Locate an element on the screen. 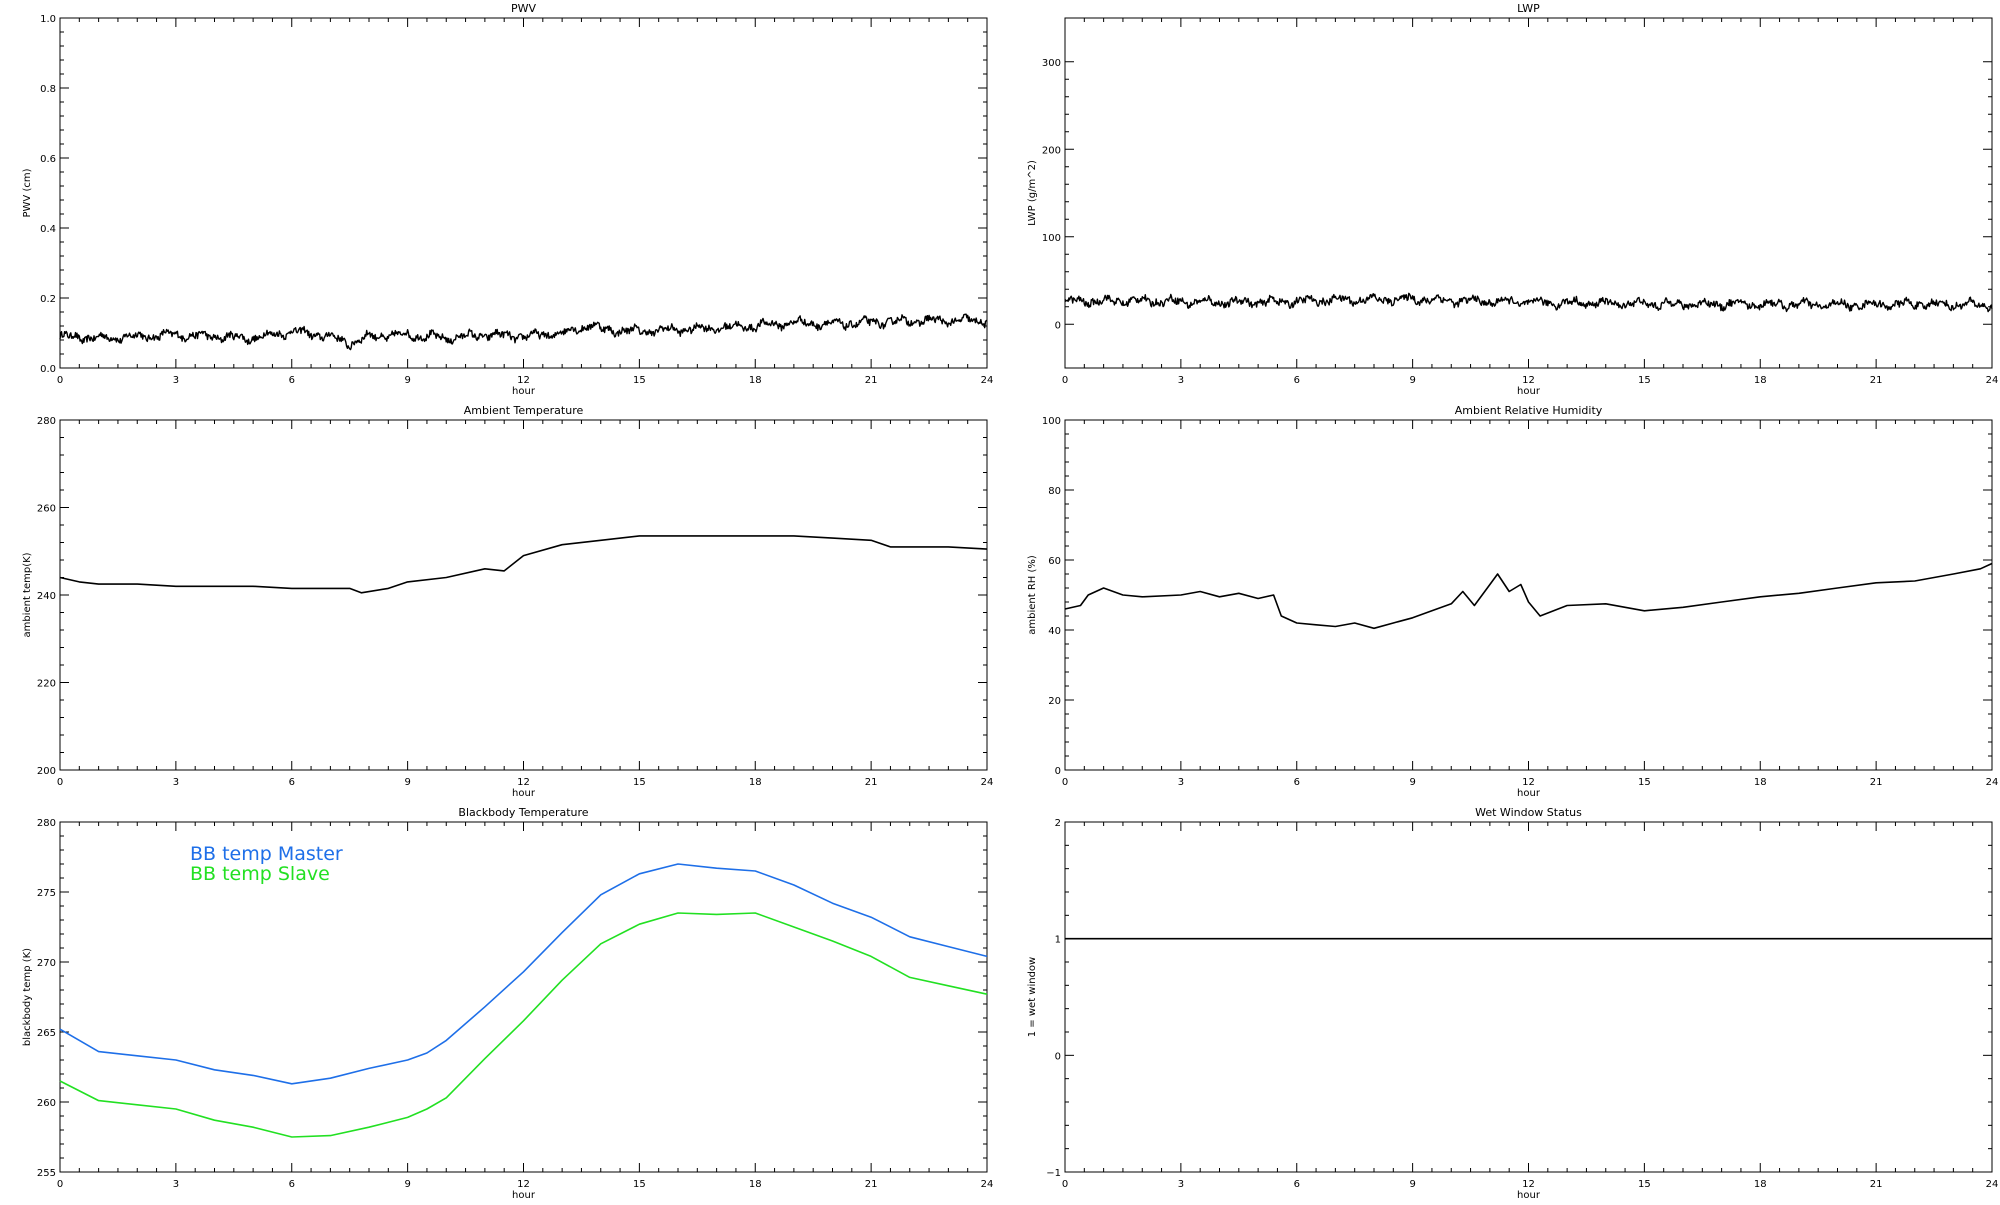 The image size is (2000, 1205). y-axis-label: LWP (g/m^2) is located at coordinates (1032, 193).